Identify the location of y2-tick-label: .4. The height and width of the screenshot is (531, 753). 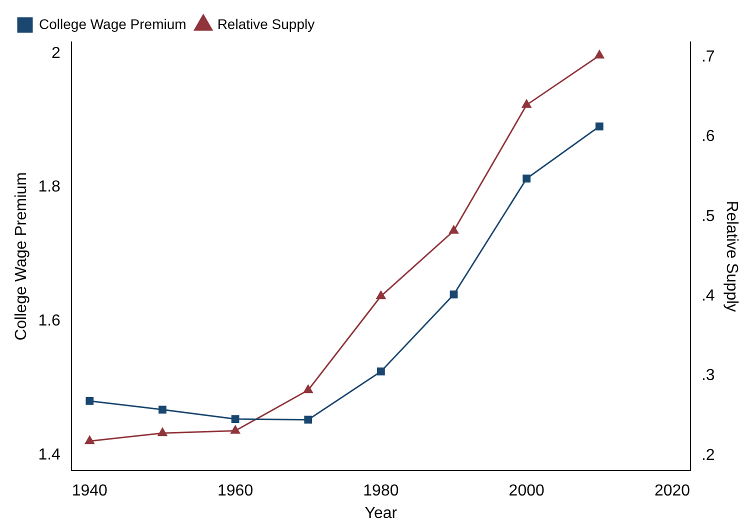
(708, 296).